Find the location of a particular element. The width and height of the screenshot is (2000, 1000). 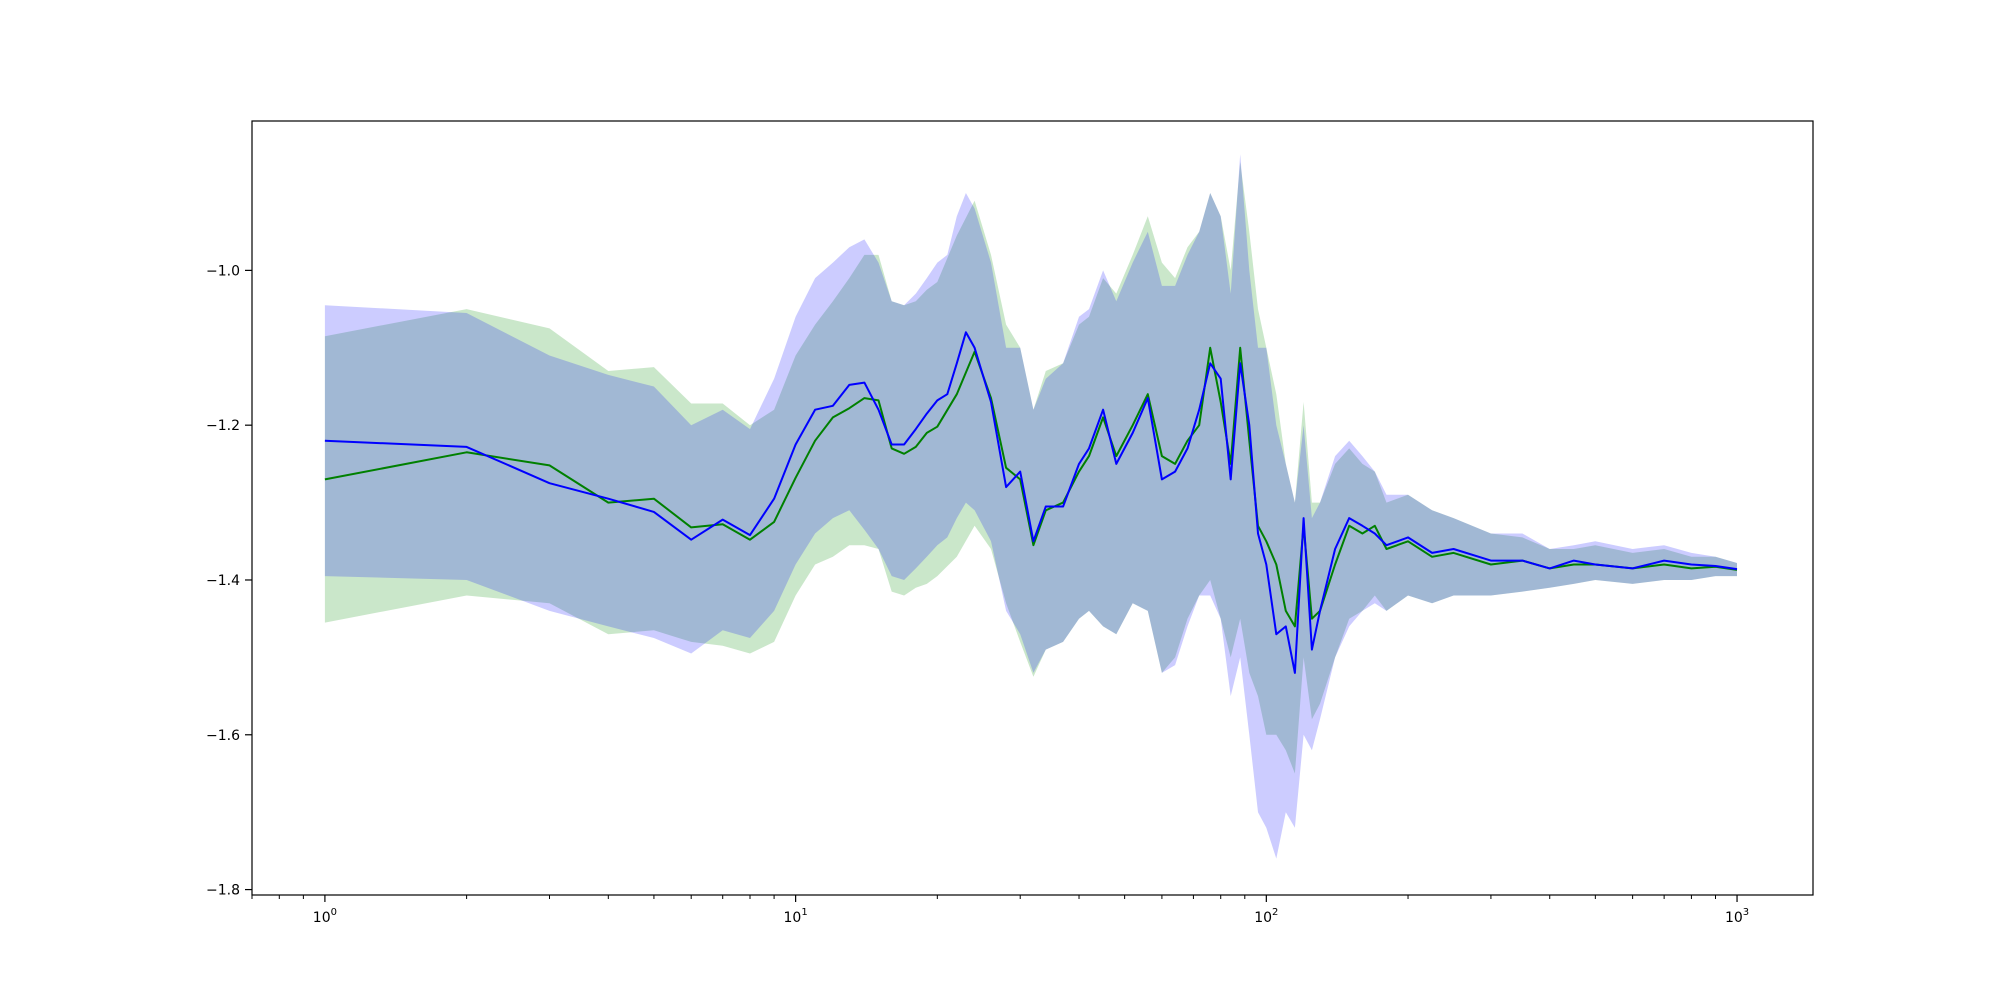

y-tick-label: −1.2 is located at coordinates (223, 426).